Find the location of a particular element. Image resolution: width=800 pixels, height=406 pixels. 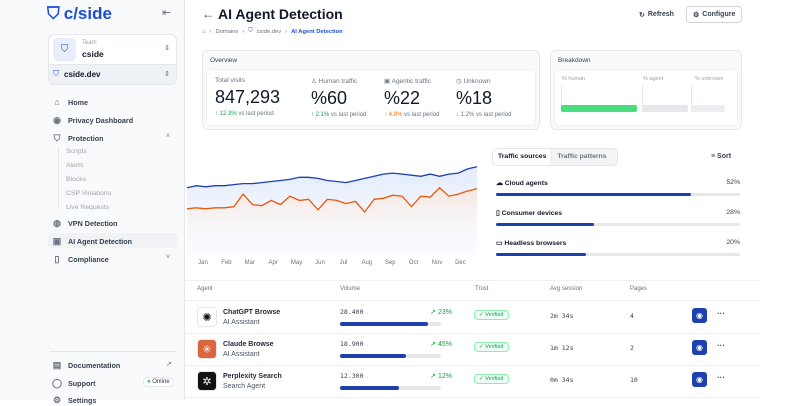

volume-value: 12.300 is located at coordinates (352, 376).